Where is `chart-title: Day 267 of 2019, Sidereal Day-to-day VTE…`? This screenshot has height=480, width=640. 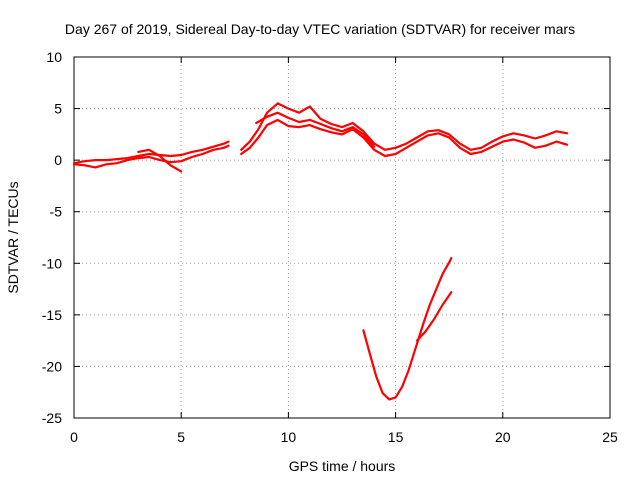 chart-title: Day 267 of 2019, Sidereal Day-to-day VTE… is located at coordinates (320, 29).